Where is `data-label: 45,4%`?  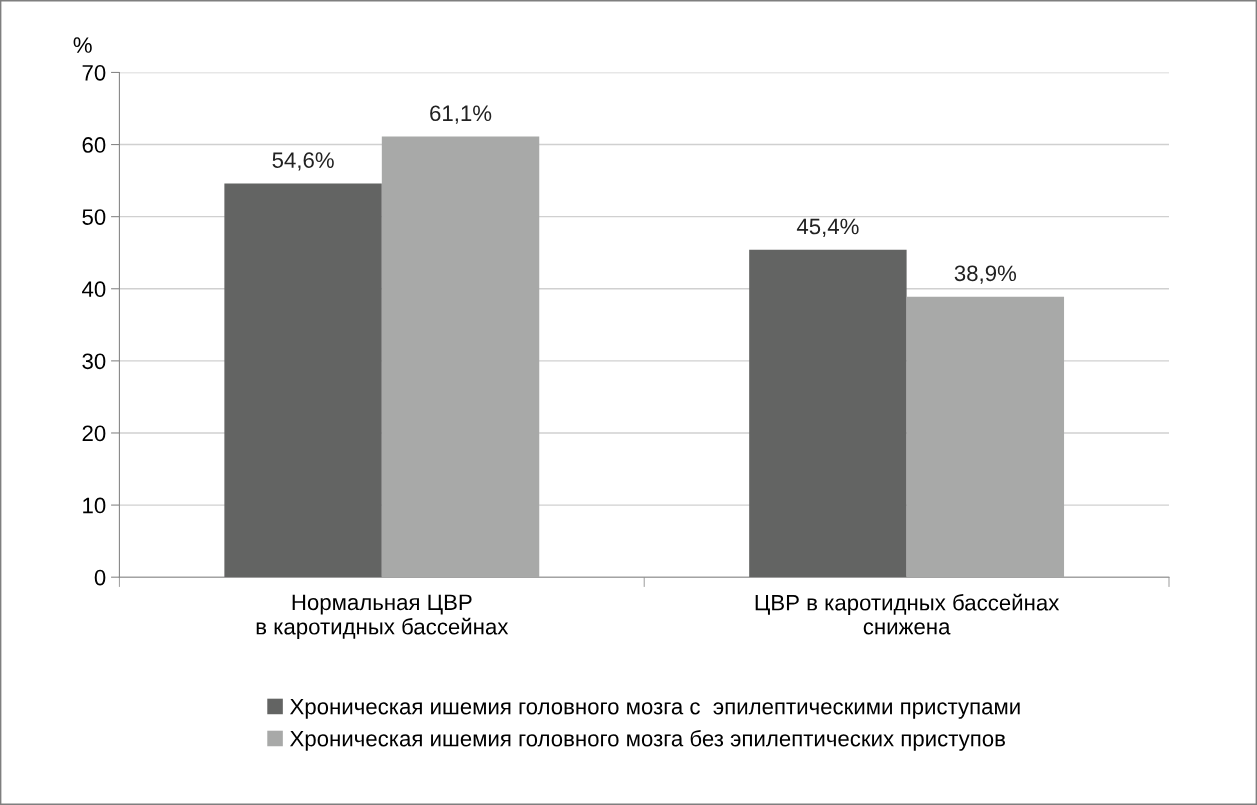
data-label: 45,4% is located at coordinates (827, 227).